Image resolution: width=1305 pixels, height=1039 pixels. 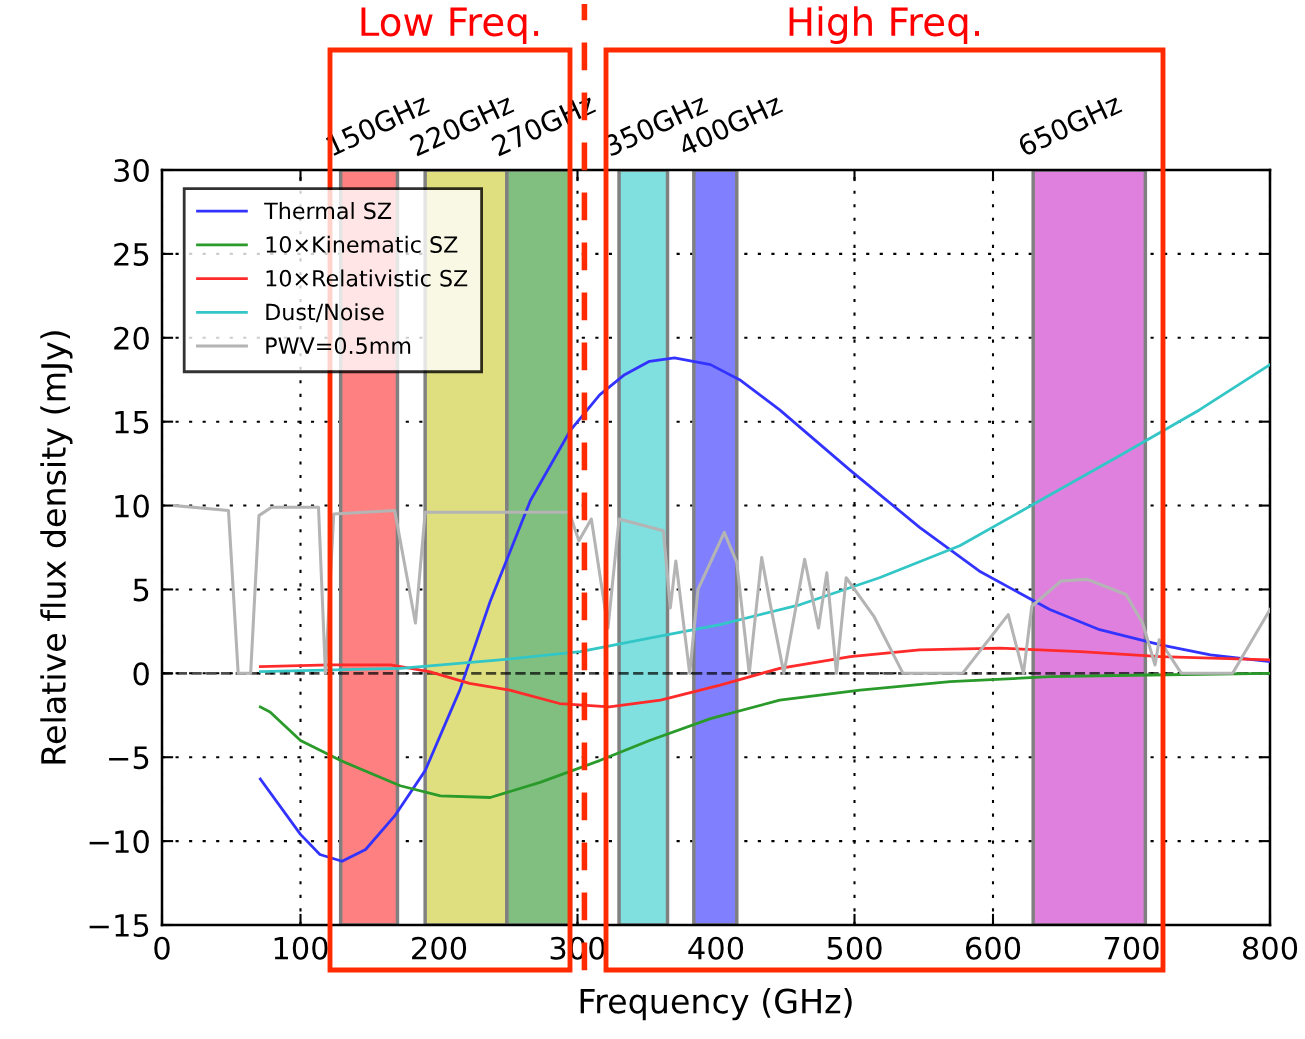 What do you see at coordinates (1270, 948) in the screenshot?
I see `x-tick-label: 800` at bounding box center [1270, 948].